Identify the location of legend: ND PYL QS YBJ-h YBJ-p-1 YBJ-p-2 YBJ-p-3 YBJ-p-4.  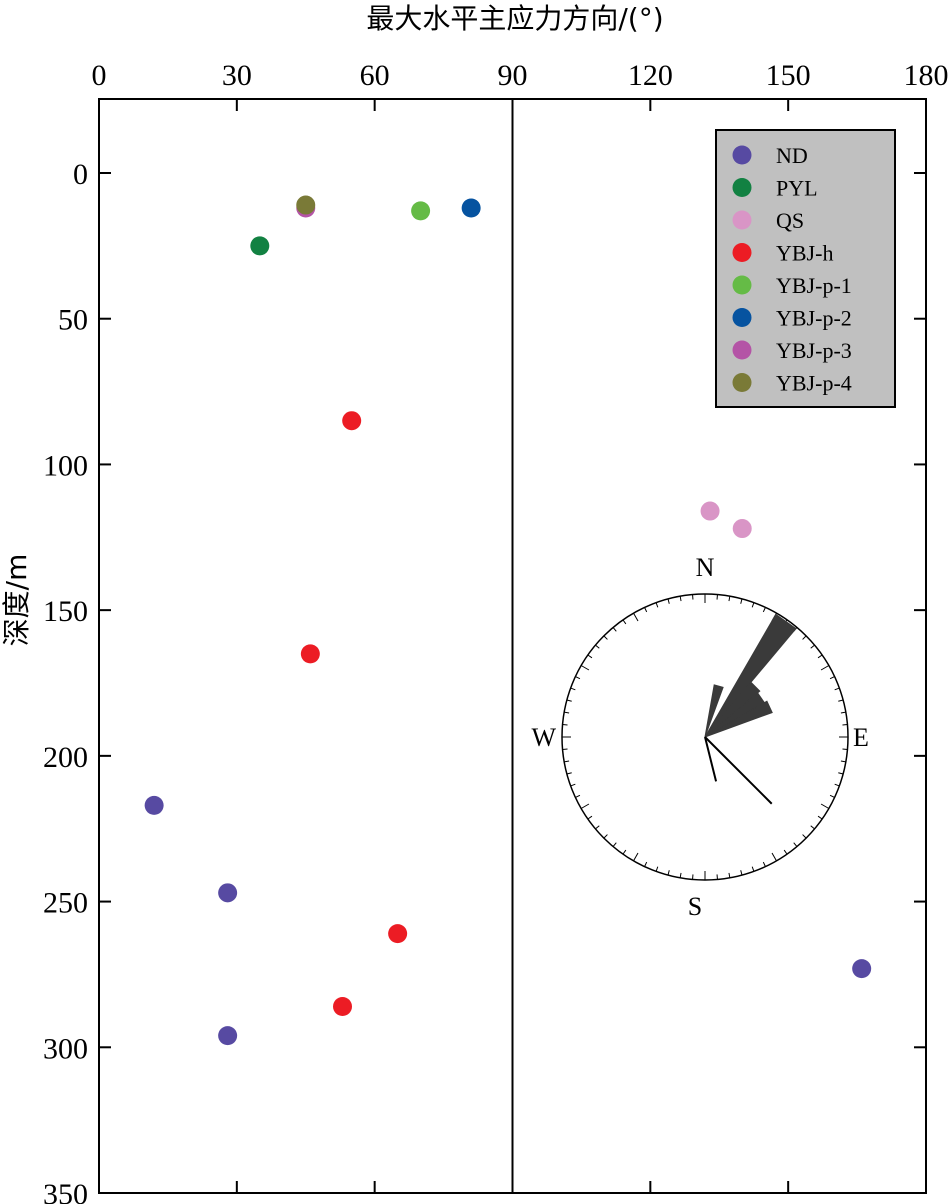
(805, 268).